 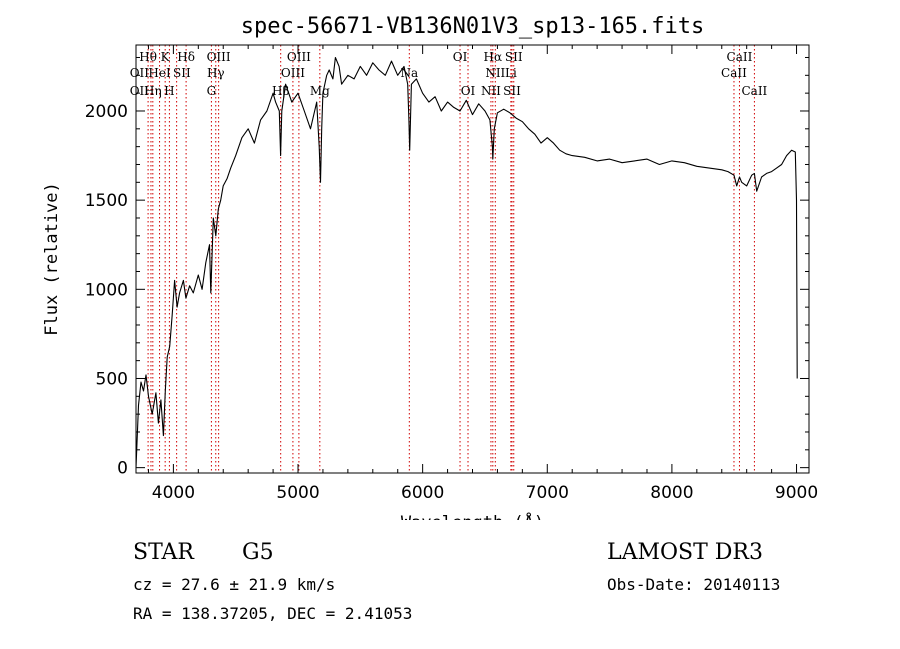 What do you see at coordinates (796, 493) in the screenshot?
I see `x-tick-label: 9000` at bounding box center [796, 493].